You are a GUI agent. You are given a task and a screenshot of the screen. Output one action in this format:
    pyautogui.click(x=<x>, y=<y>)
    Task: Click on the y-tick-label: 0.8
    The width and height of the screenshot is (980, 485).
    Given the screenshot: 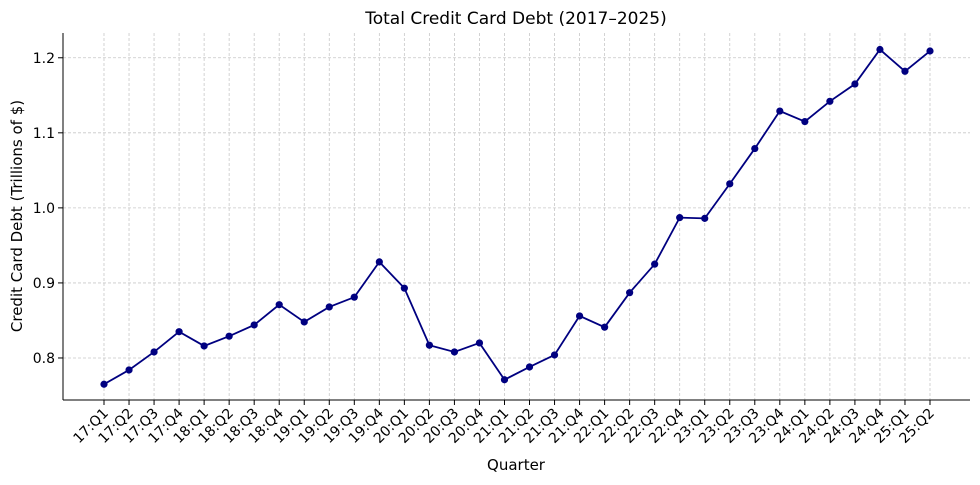 What is the action you would take?
    pyautogui.click(x=44, y=359)
    